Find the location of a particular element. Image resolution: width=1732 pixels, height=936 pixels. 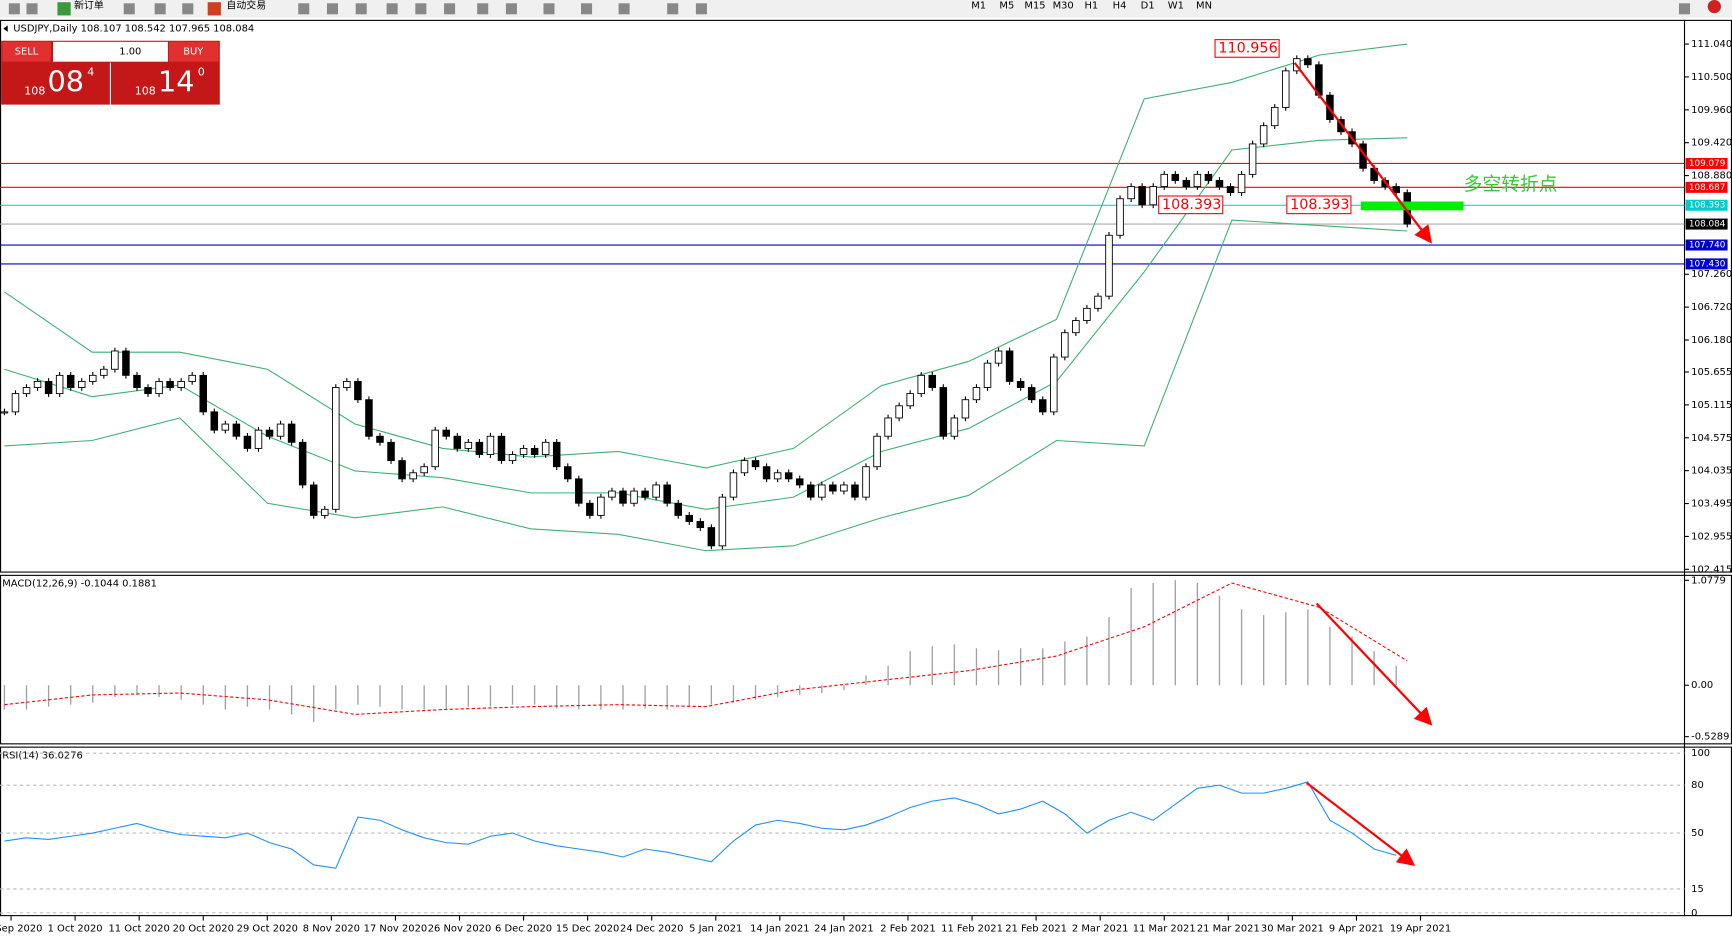

toolbar is located at coordinates (866, 9).